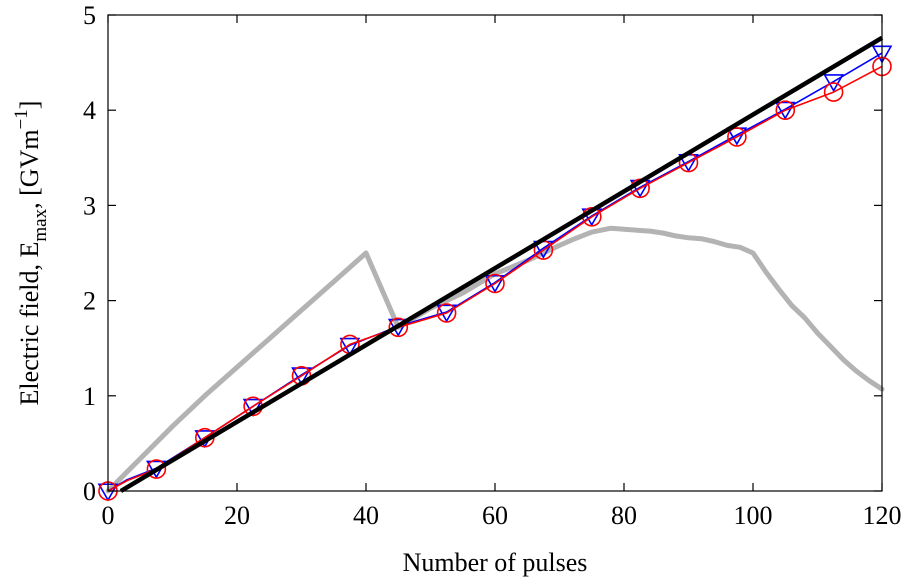 The width and height of the screenshot is (911, 584). Describe the element at coordinates (237, 515) in the screenshot. I see `x-tick-label: 20` at that location.